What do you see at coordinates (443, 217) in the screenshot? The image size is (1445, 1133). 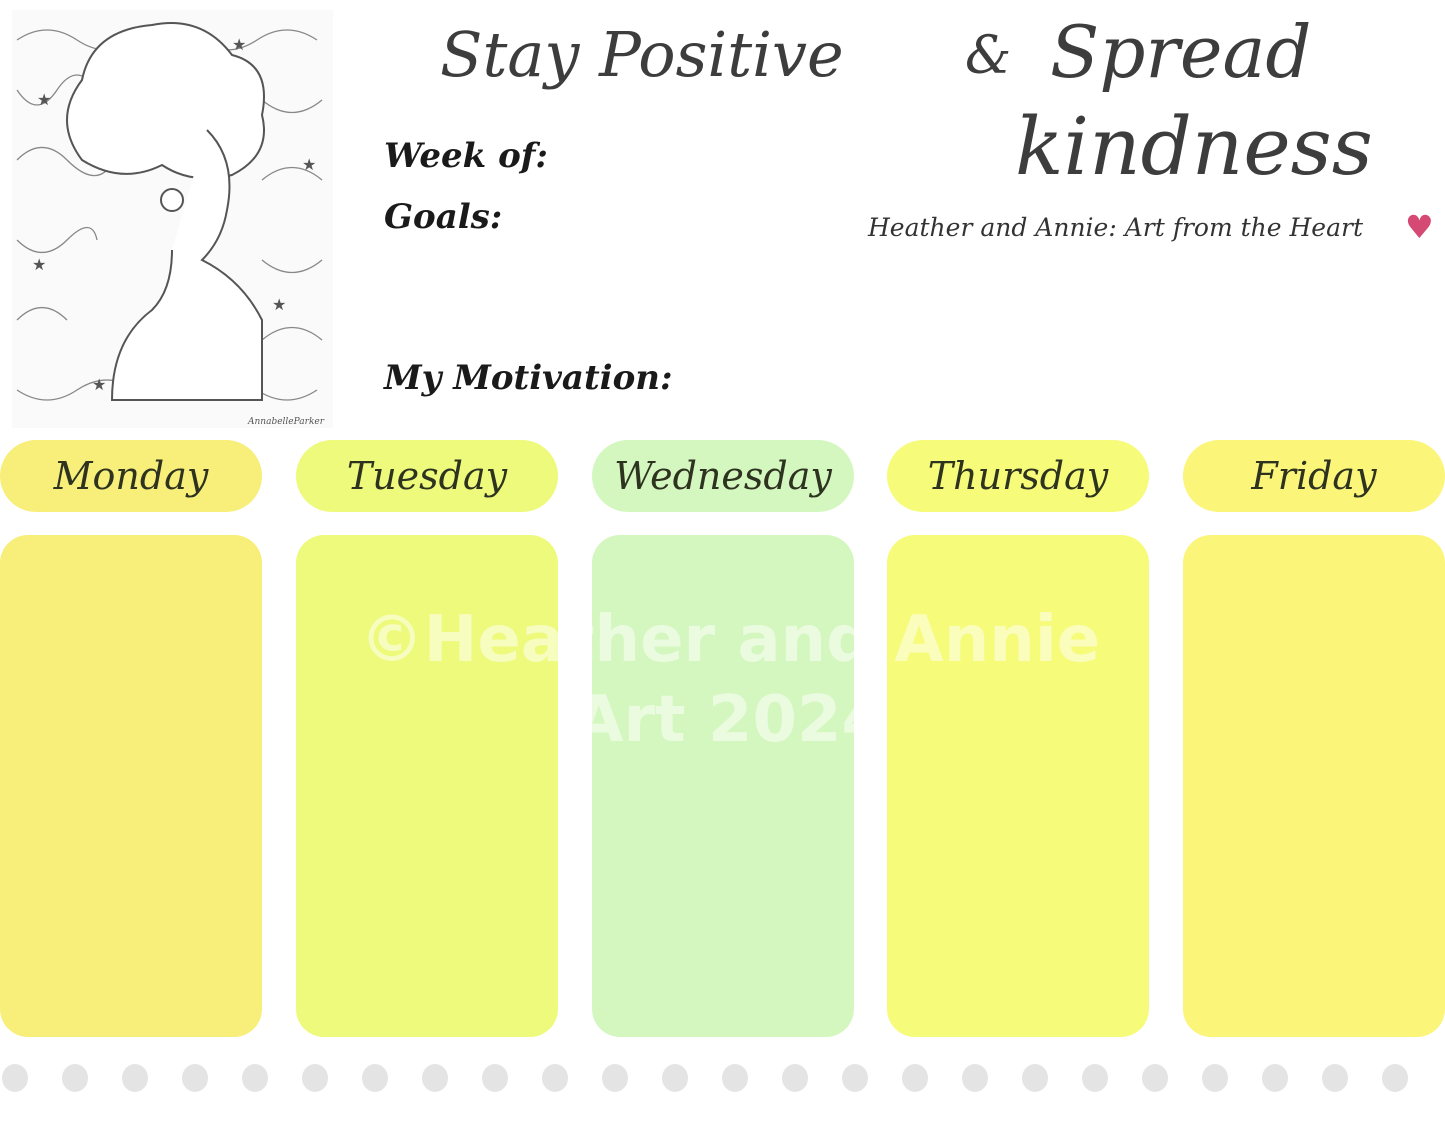 I see `goals-label: Goals:` at bounding box center [443, 217].